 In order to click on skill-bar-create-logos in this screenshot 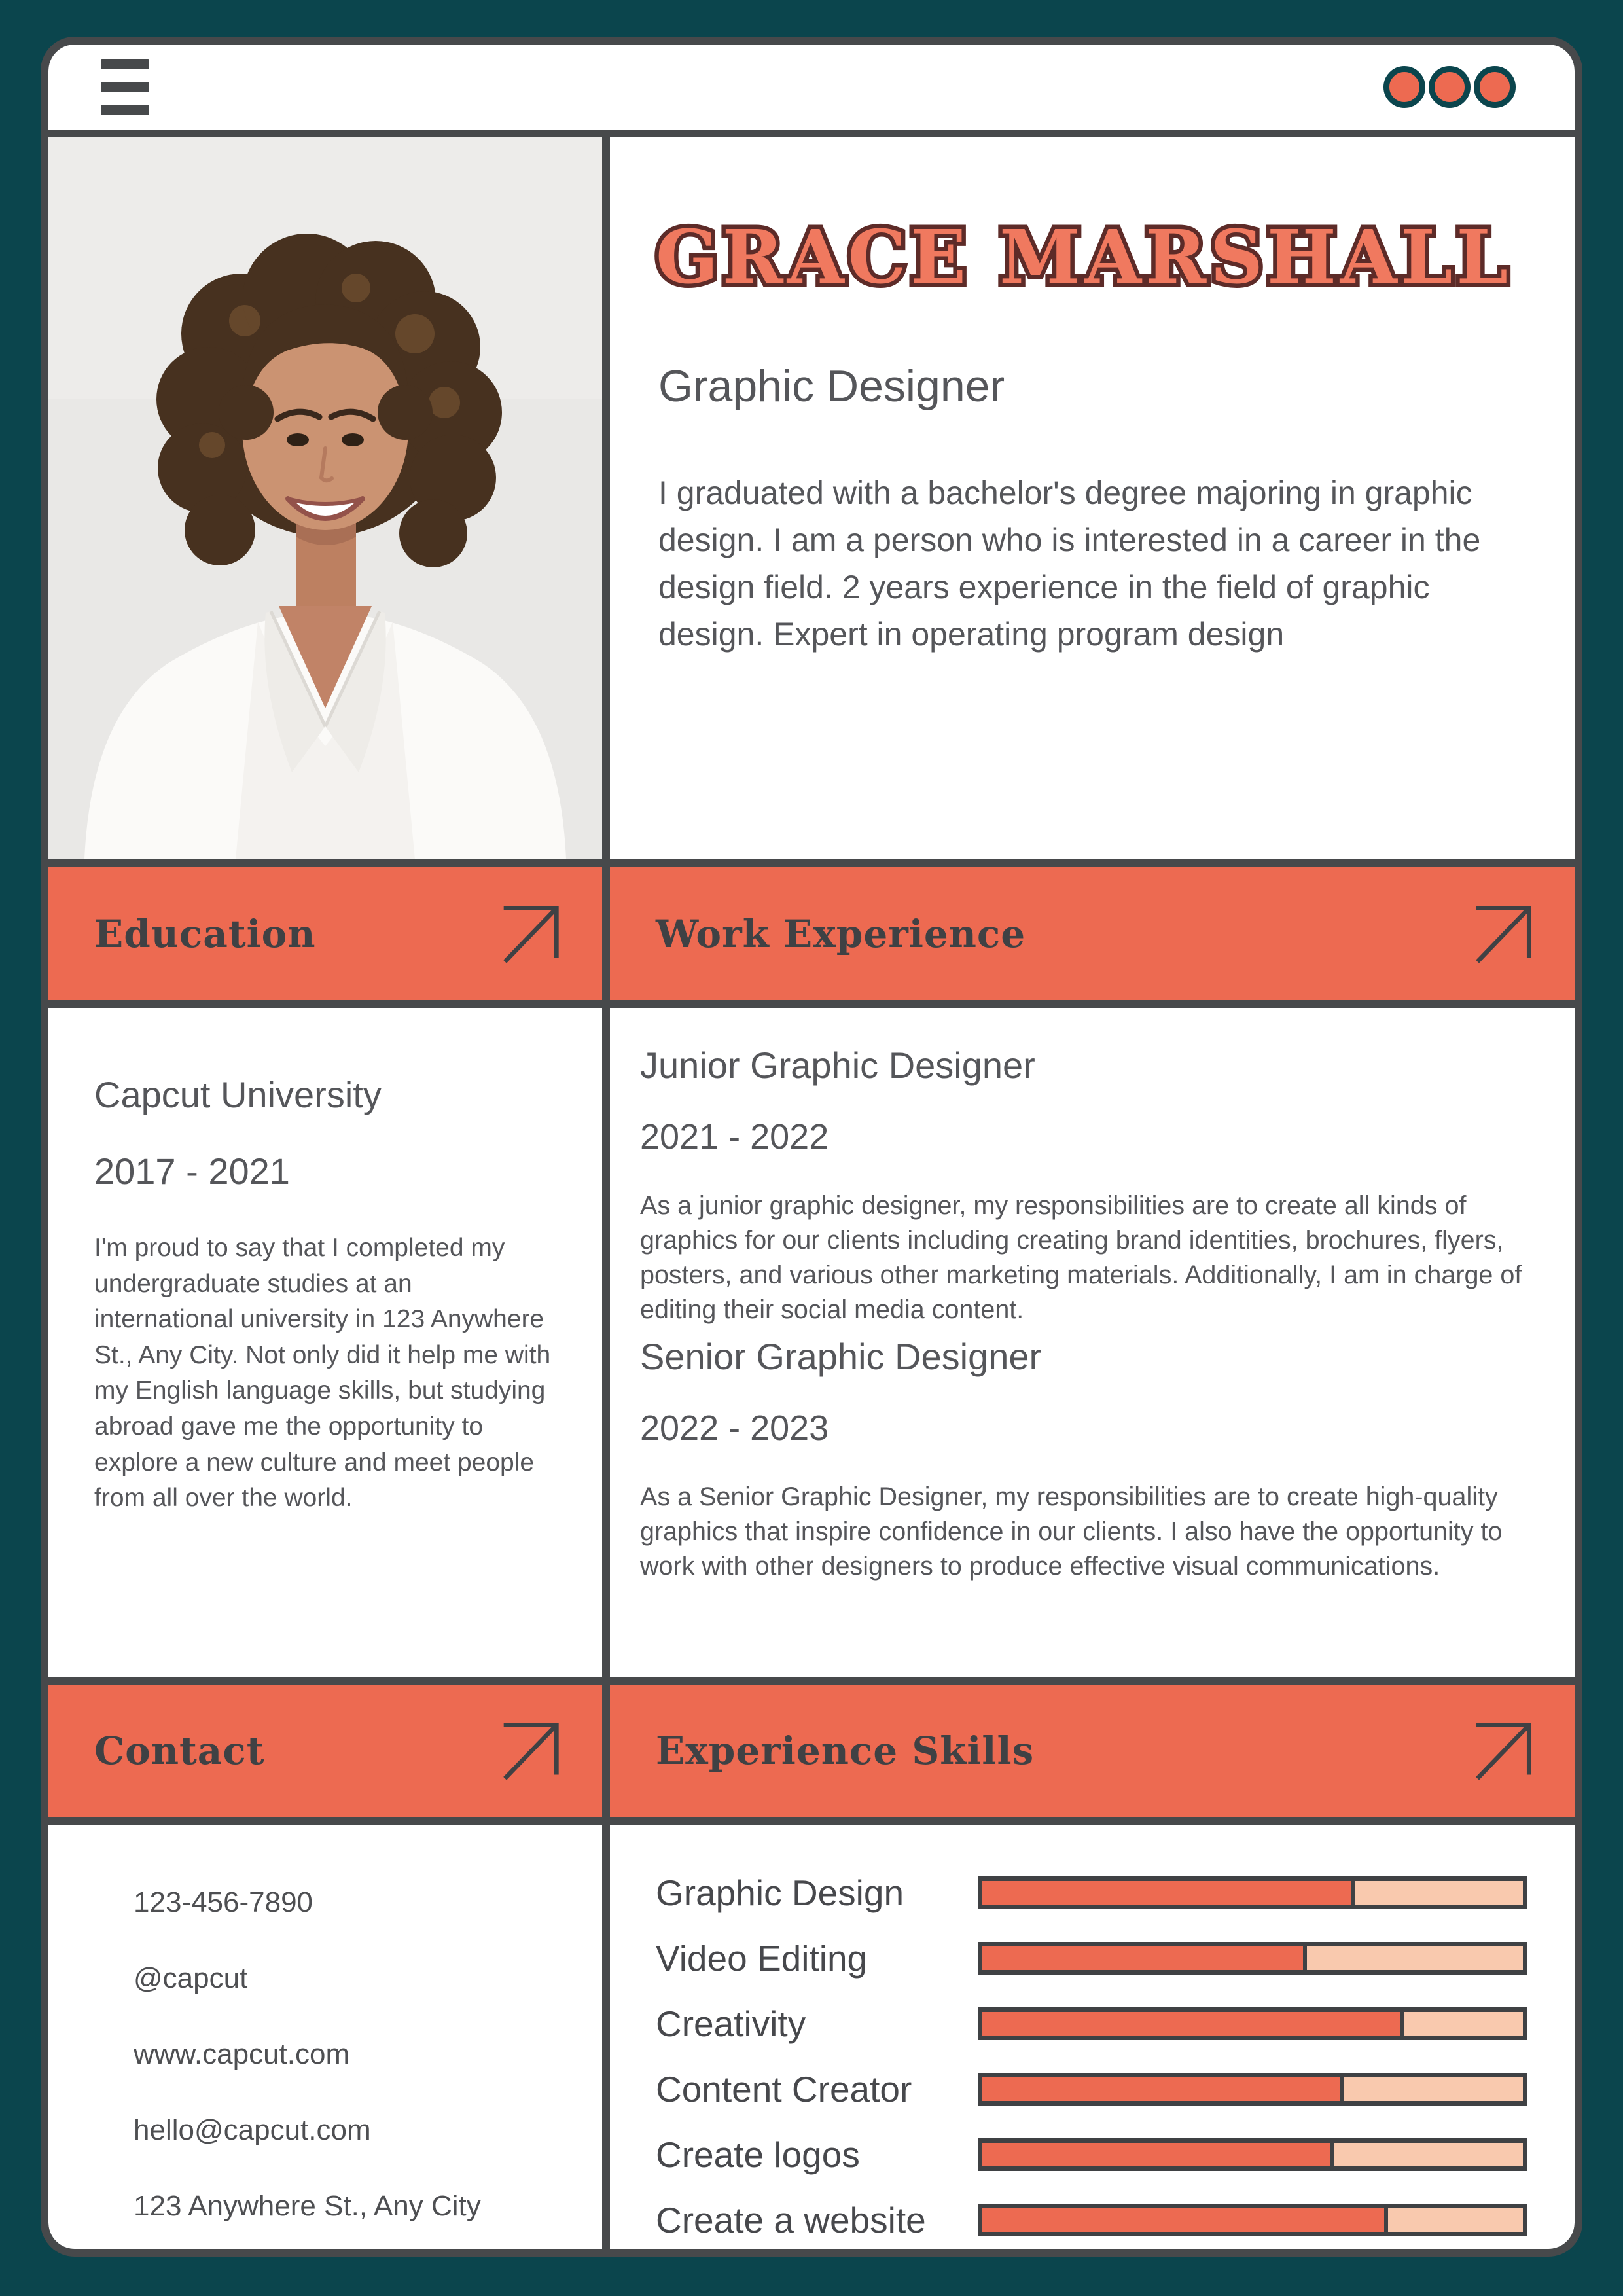, I will do `click(1252, 2154)`.